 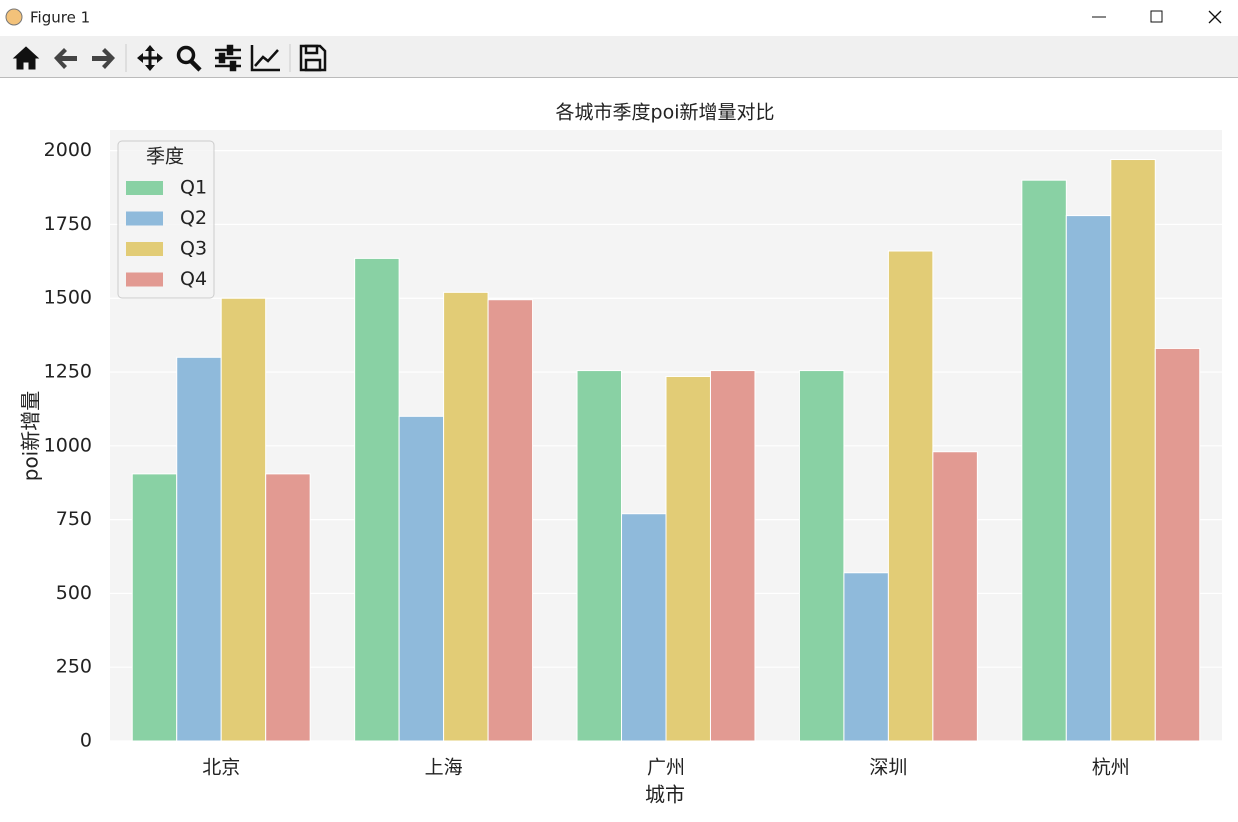 What do you see at coordinates (888, 768) in the screenshot?
I see `x-tick-label: 深圳` at bounding box center [888, 768].